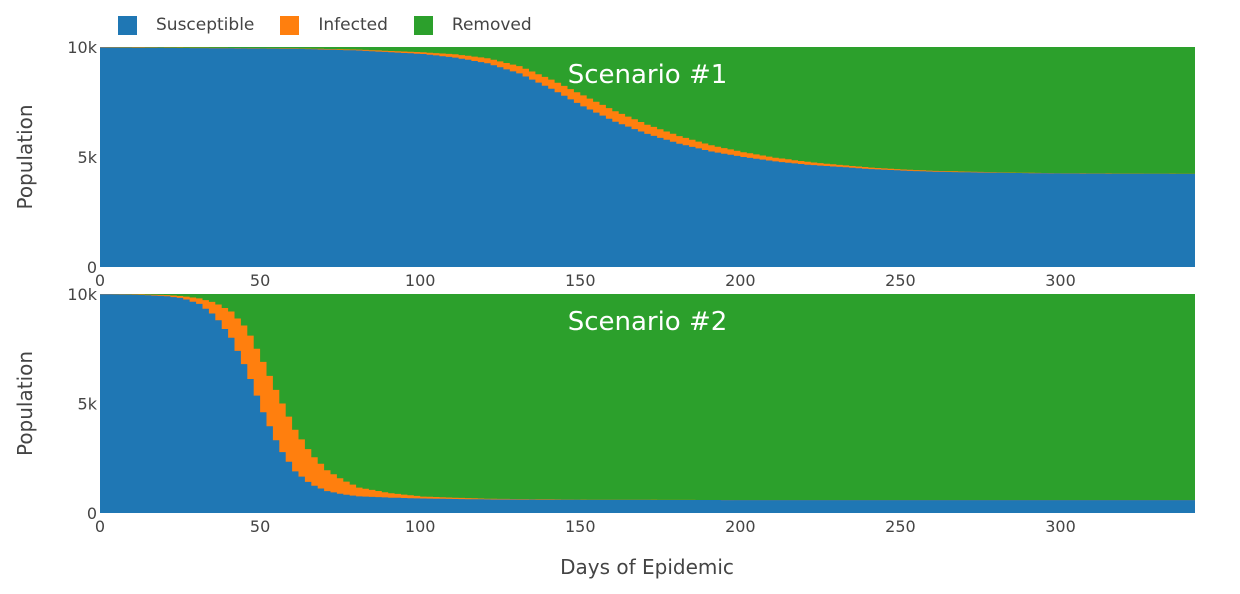  What do you see at coordinates (290, 25) in the screenshot?
I see `legend-swatch-infected` at bounding box center [290, 25].